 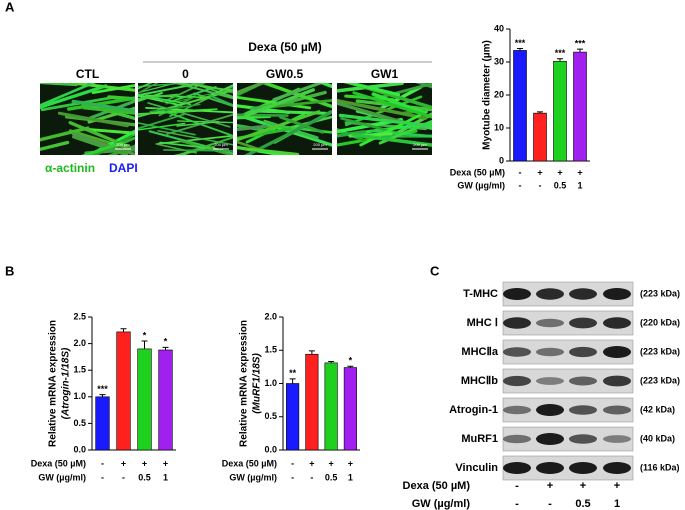 What do you see at coordinates (79, 449) in the screenshot?
I see `y-tick-label: 0.0` at bounding box center [79, 449].